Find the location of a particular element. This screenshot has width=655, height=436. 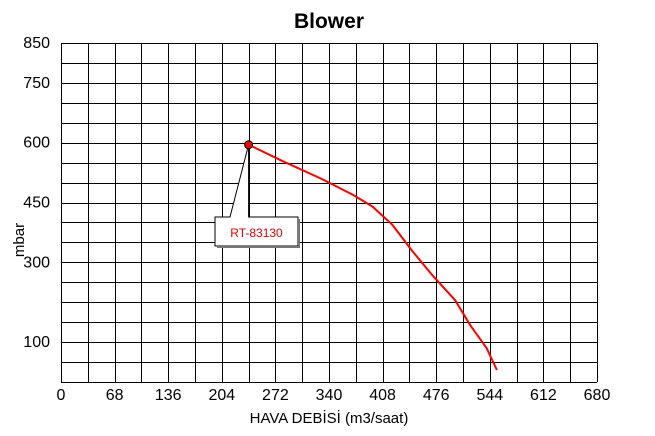

x-tick-label: 136 is located at coordinates (168, 395).